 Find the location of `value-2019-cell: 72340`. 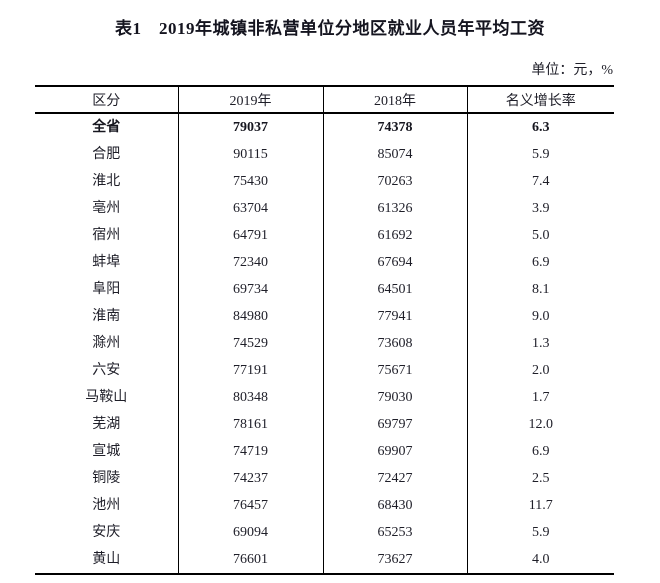

value-2019-cell: 72340 is located at coordinates (250, 262).